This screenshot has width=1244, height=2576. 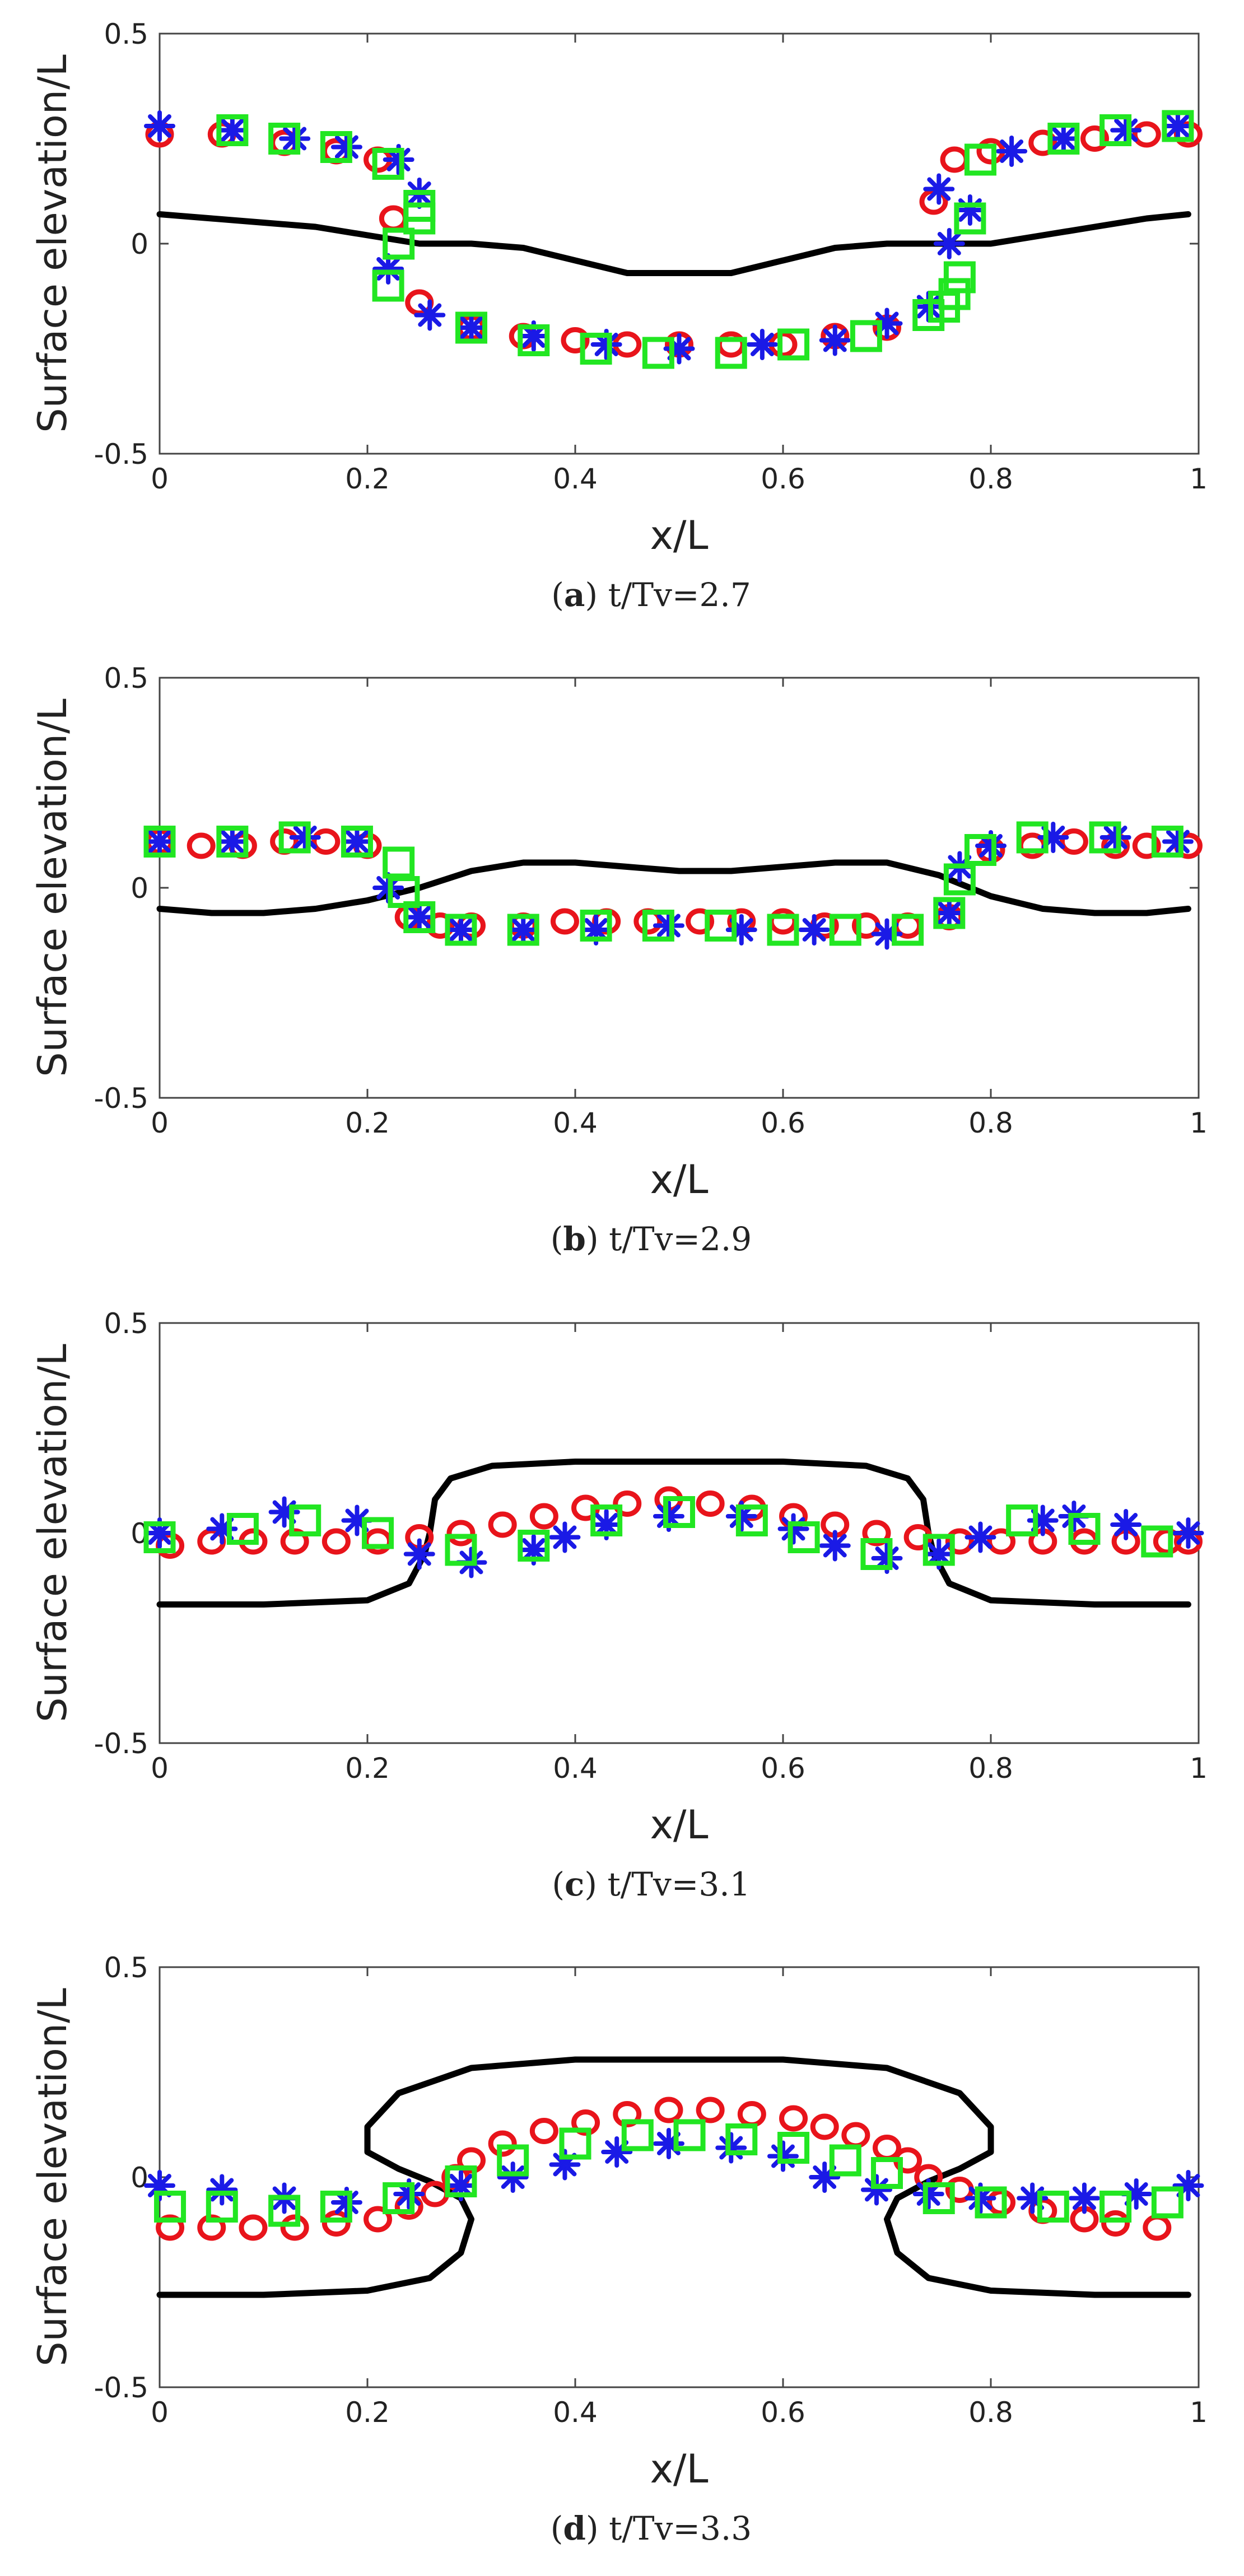 I want to click on x-tick-label: 0.8, so click(x=990, y=2412).